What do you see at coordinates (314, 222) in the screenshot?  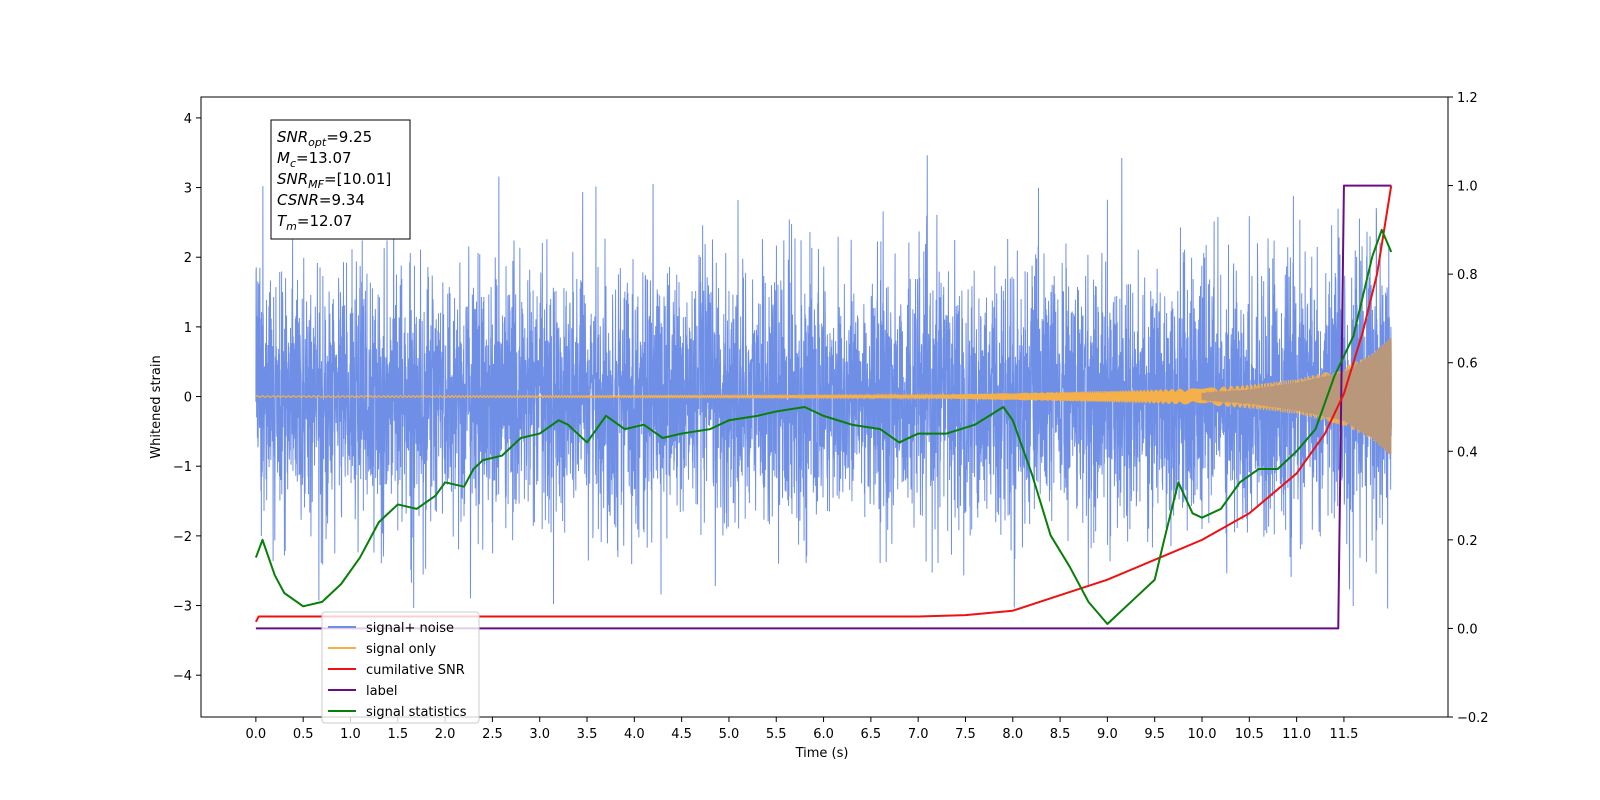 I see `annotation-line: Tm=12.07` at bounding box center [314, 222].